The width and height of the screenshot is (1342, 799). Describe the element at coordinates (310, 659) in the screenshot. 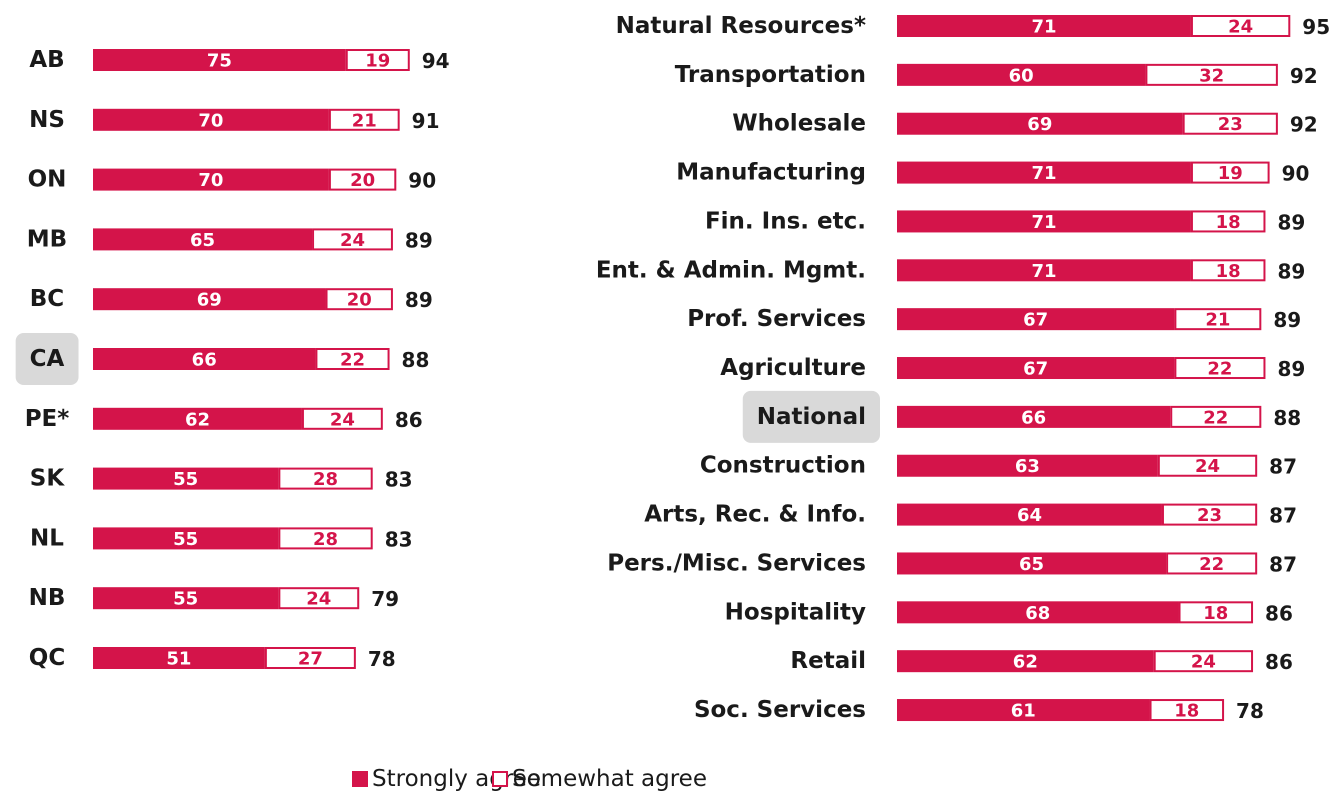

I see `value-label: 27` at that location.